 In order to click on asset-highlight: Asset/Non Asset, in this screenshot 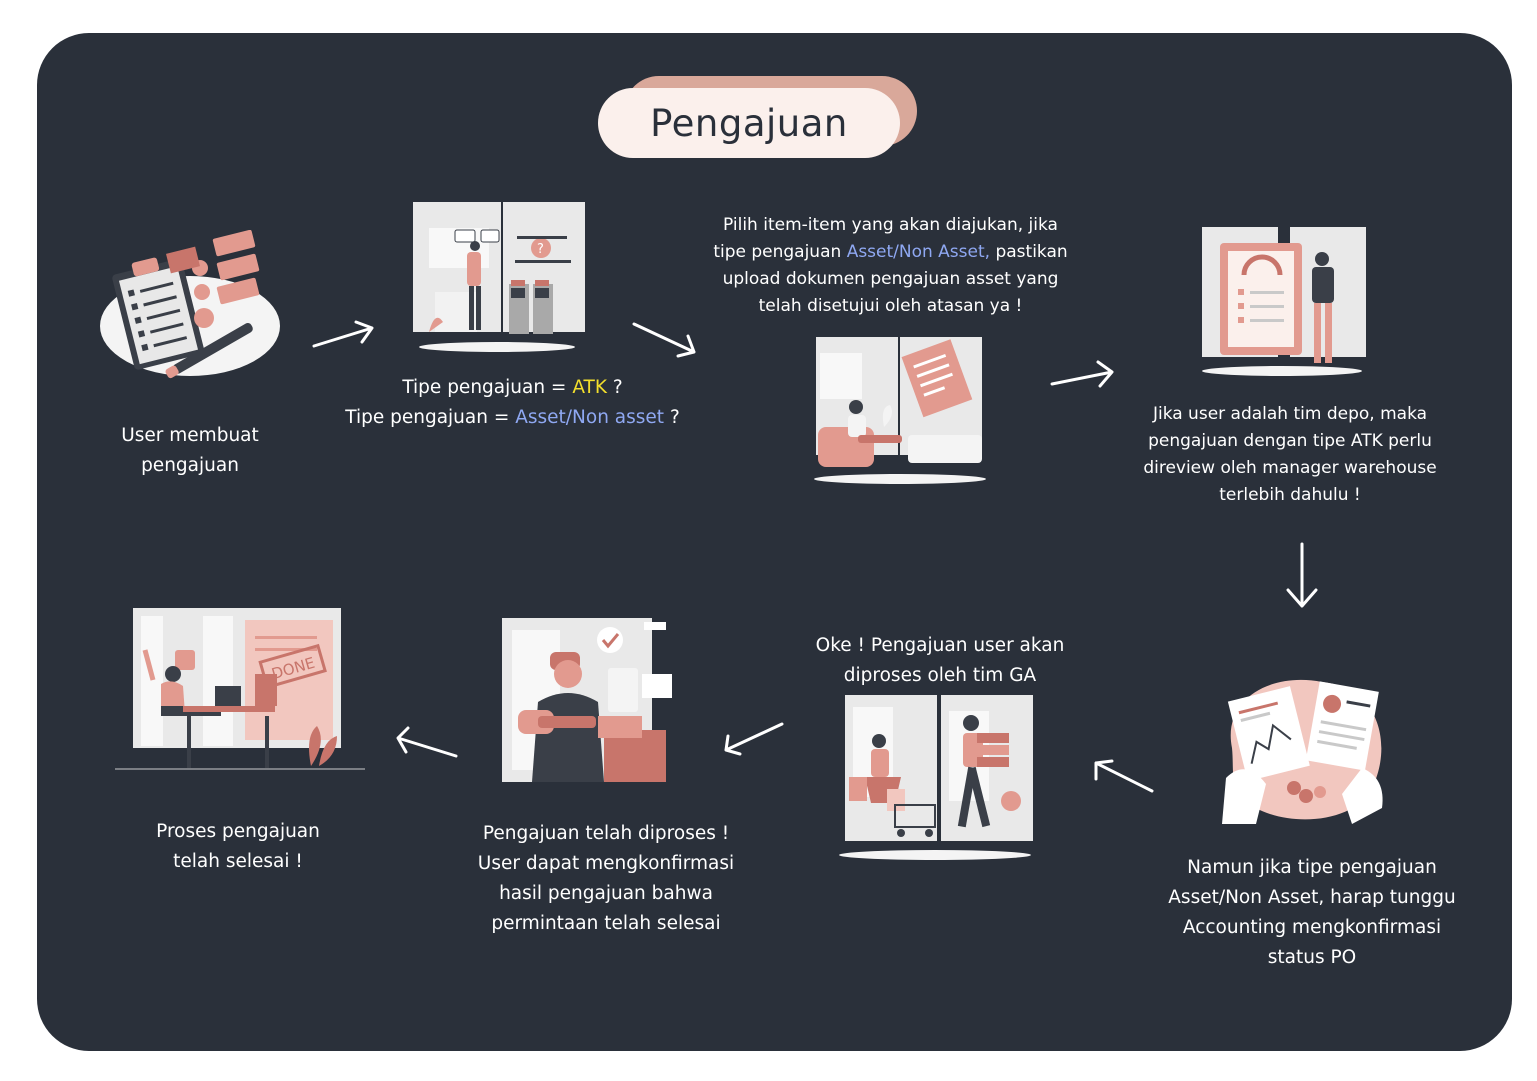, I will do `click(918, 252)`.